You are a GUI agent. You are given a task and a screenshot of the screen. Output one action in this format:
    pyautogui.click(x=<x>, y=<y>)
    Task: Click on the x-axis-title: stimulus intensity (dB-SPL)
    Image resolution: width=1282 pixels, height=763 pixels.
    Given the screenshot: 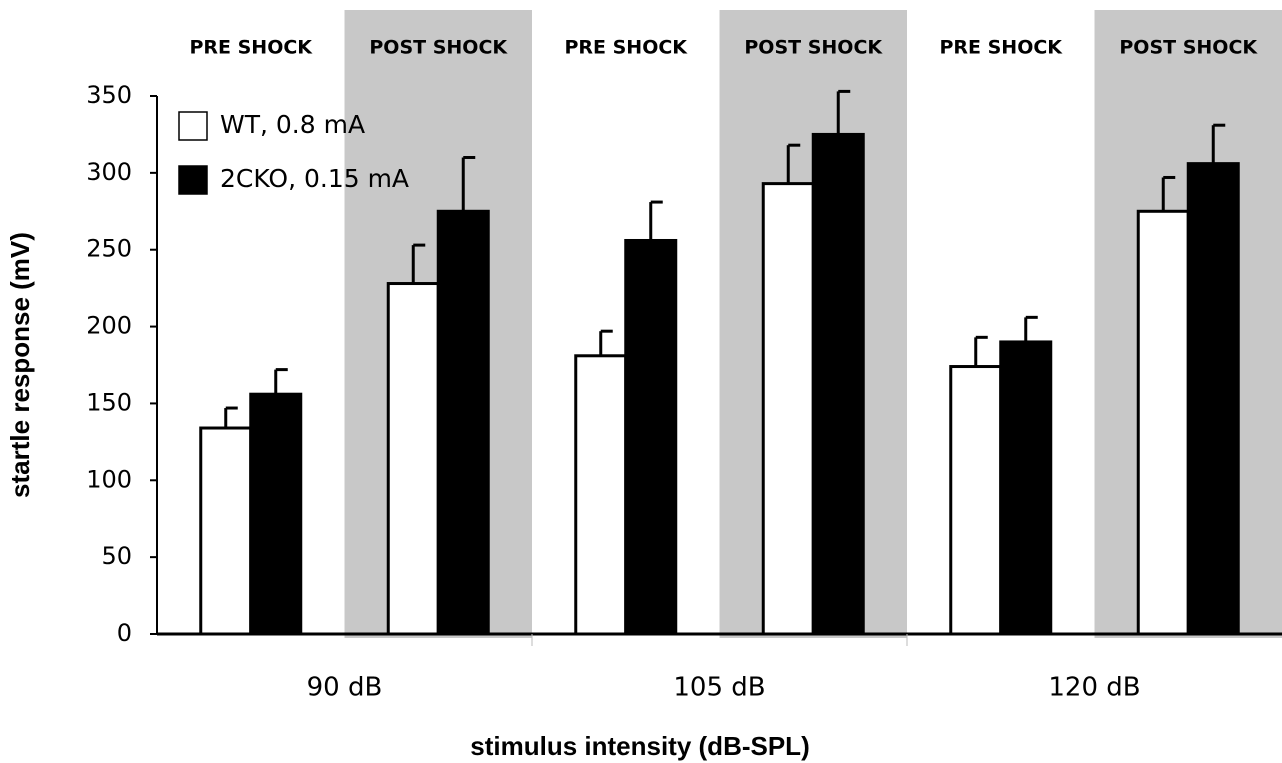 What is the action you would take?
    pyautogui.click(x=639, y=746)
    